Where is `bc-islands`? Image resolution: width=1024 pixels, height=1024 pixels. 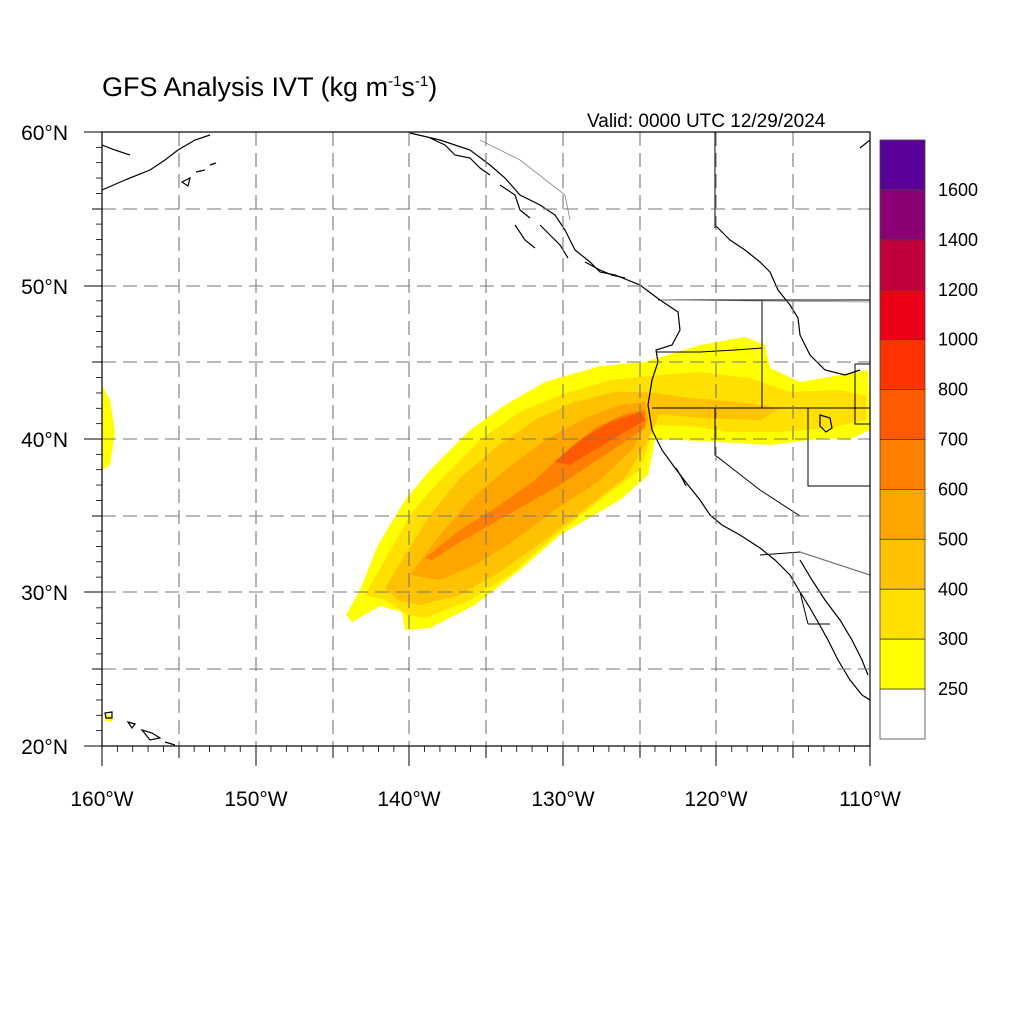
bc-islands is located at coordinates (527, 208).